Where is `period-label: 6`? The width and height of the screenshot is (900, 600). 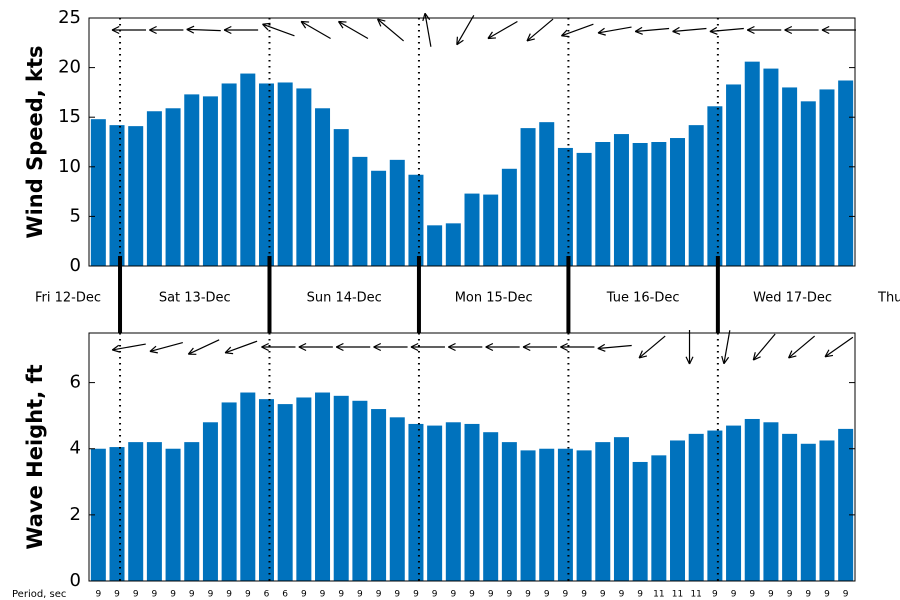 period-label: 6 is located at coordinates (267, 595).